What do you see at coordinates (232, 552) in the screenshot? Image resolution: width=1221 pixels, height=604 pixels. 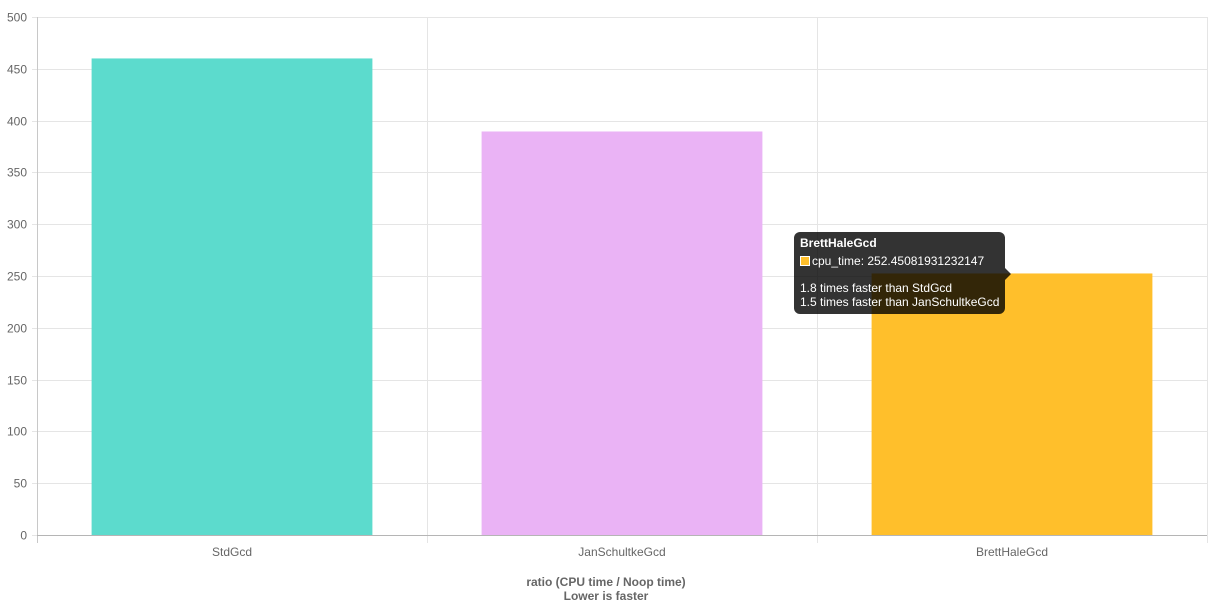 I see `x-tick-label: StdGcd` at bounding box center [232, 552].